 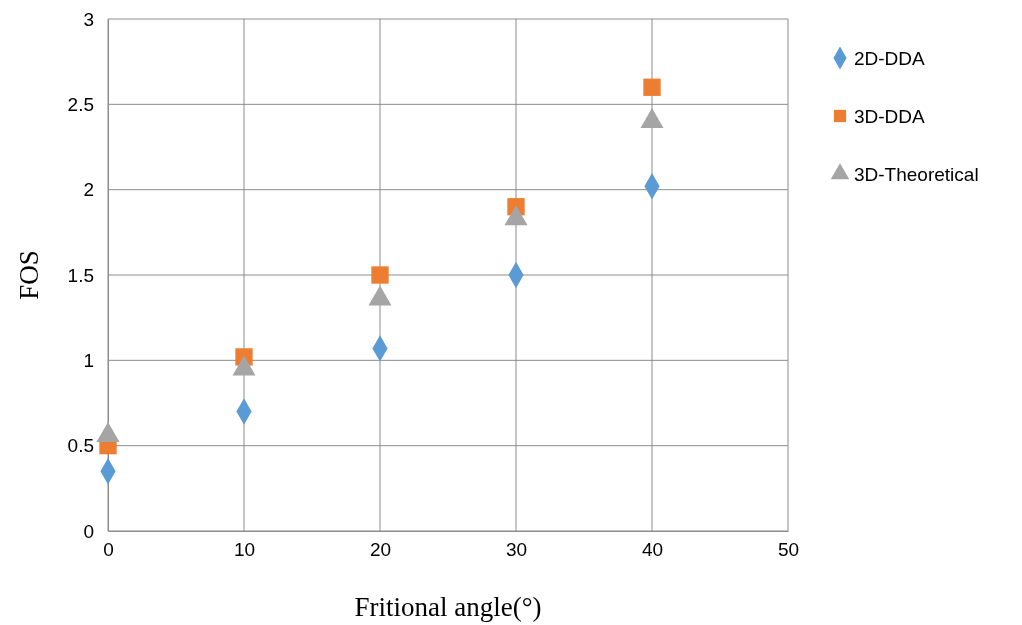 I want to click on y-tick-label: 1, so click(x=88, y=360).